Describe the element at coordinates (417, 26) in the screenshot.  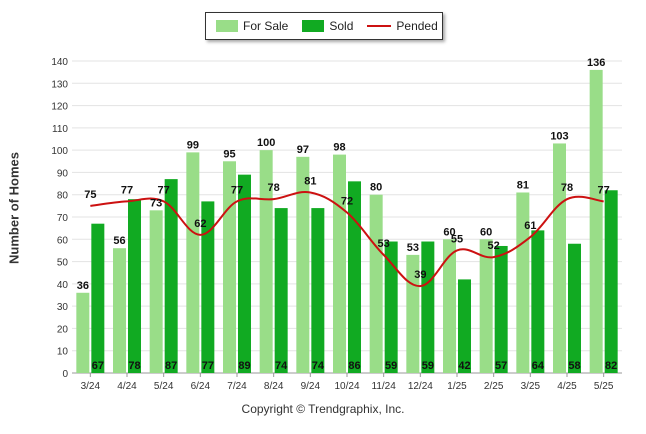
I see `legend-label-pended: Pended` at that location.